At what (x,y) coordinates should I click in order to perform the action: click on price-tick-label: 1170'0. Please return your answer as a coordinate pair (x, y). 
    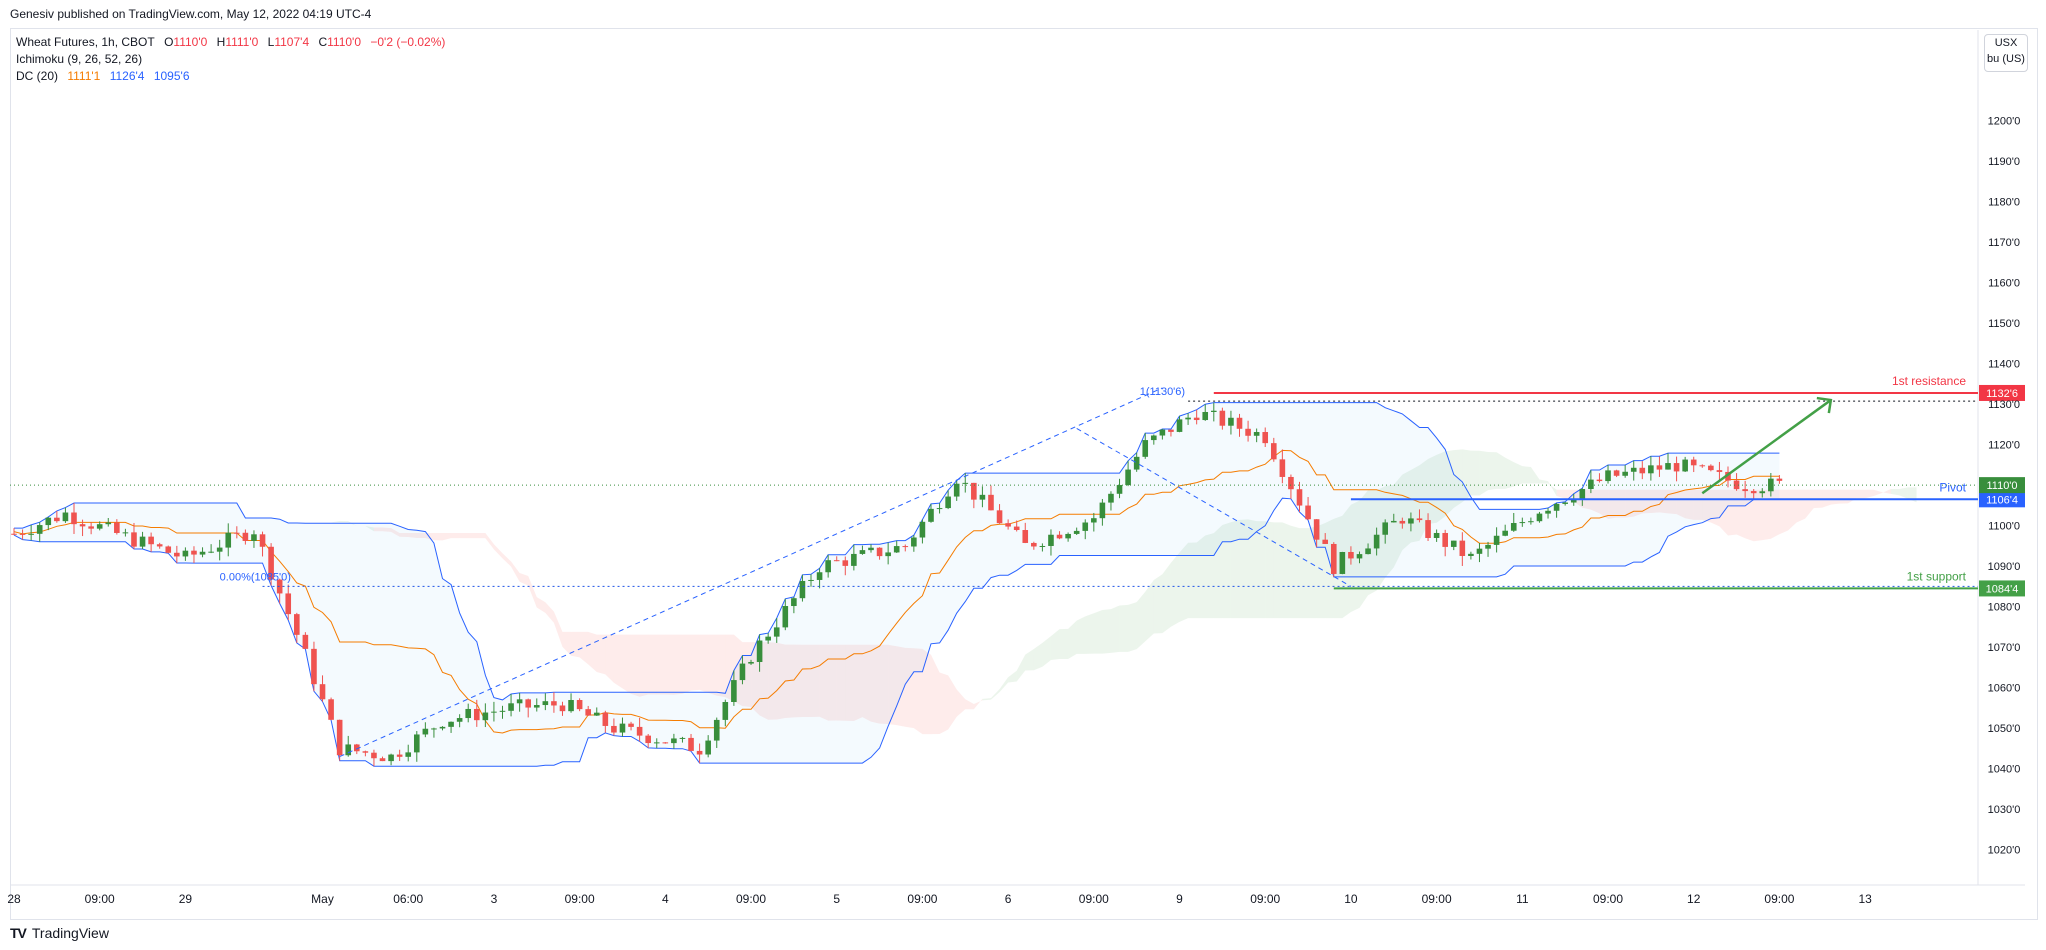
    Looking at the image, I should click on (2004, 243).